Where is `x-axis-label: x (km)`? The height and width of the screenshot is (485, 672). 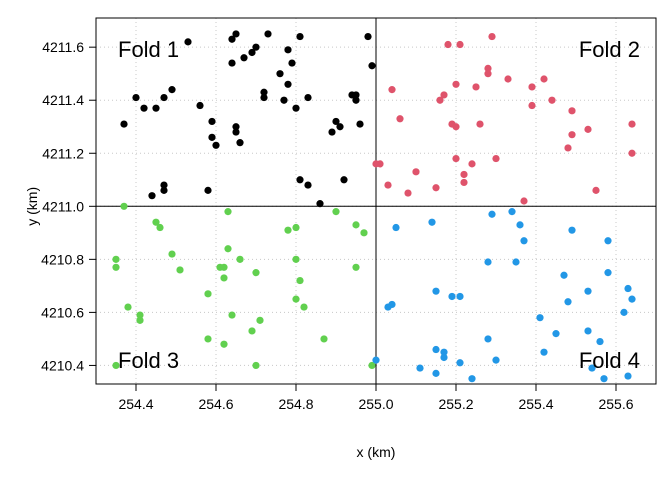 x-axis-label: x (km) is located at coordinates (376, 452).